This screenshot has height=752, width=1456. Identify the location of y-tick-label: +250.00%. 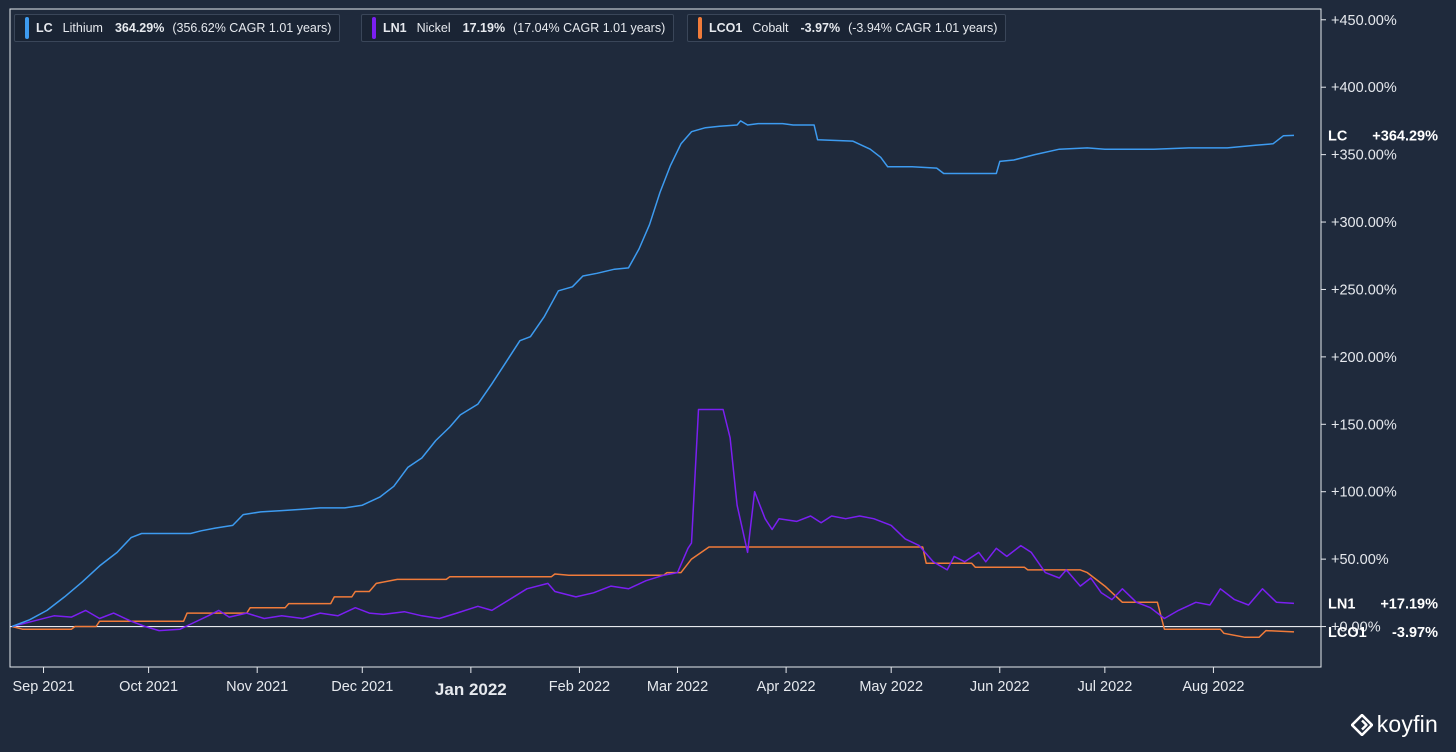
(1364, 290).